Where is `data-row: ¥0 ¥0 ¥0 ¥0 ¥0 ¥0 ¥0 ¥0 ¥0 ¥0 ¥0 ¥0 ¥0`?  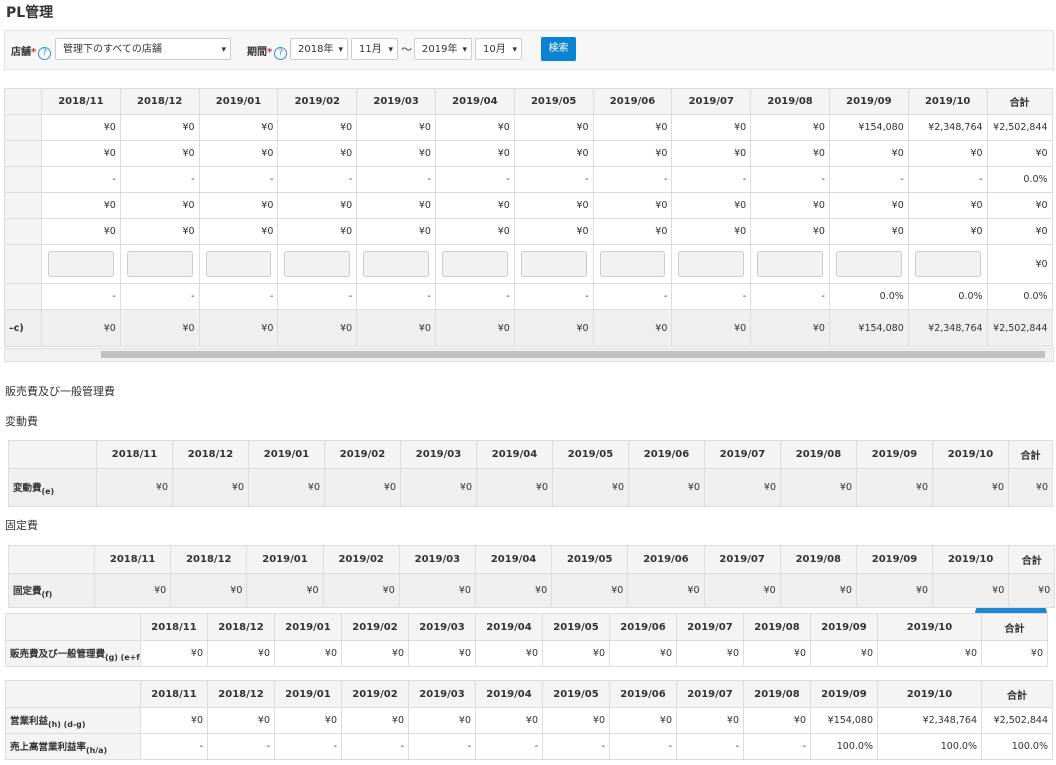 data-row: ¥0 ¥0 ¥0 ¥0 ¥0 ¥0 ¥0 ¥0 ¥0 ¥0 ¥0 ¥0 ¥0 is located at coordinates (528, 153).